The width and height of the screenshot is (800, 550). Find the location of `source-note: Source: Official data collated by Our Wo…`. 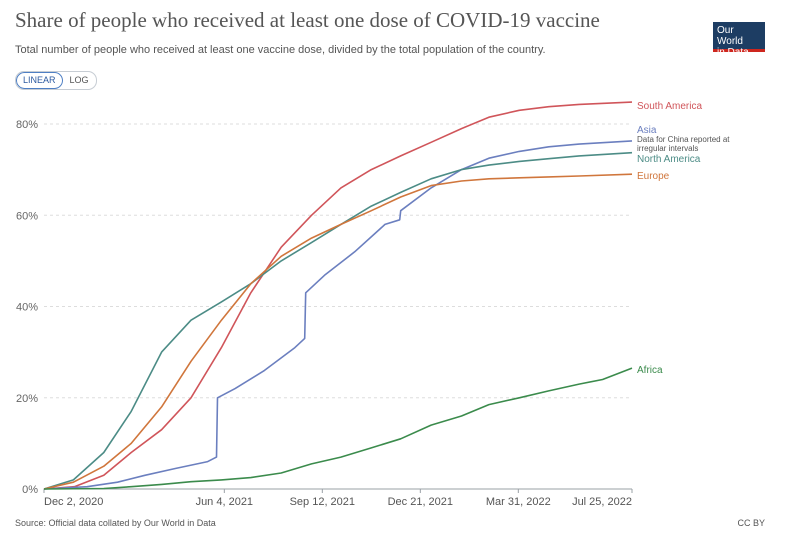

source-note: Source: Official data collated by Our Wo… is located at coordinates (115, 523).